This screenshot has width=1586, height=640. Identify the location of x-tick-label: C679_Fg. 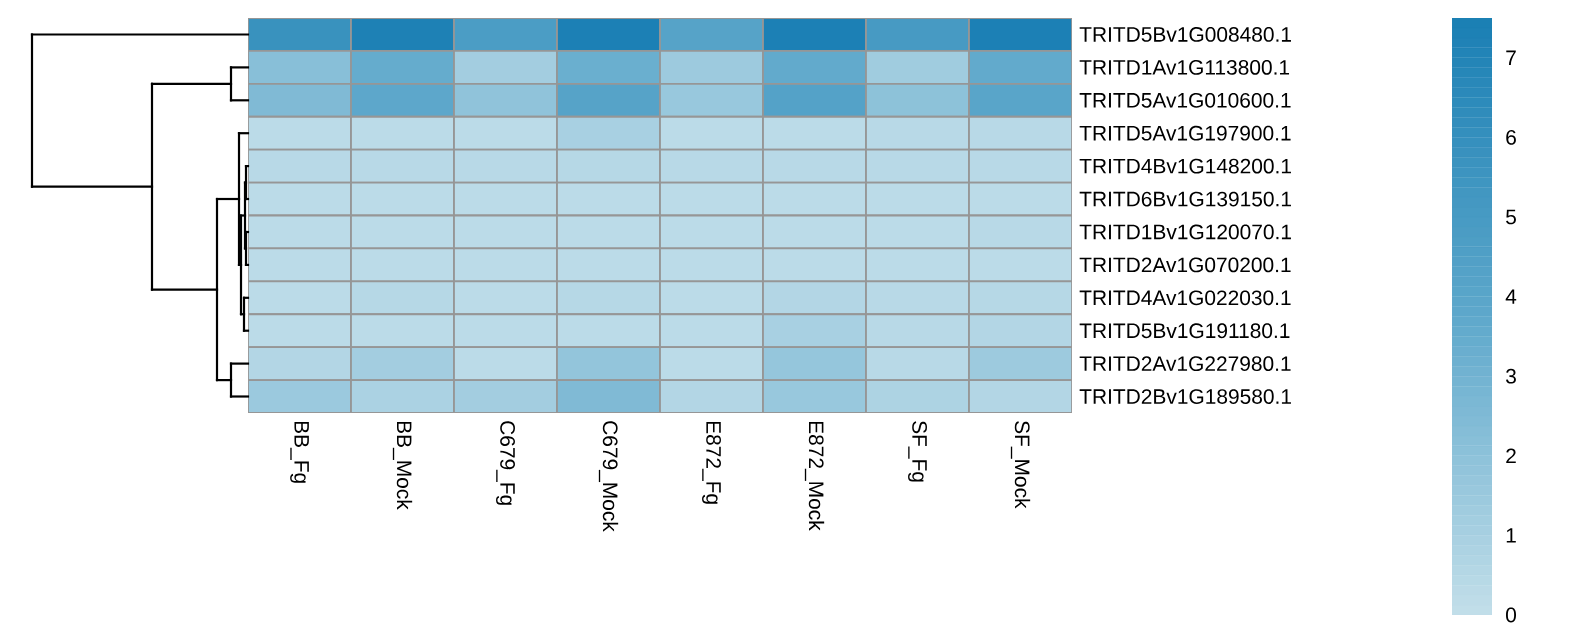
(505, 463).